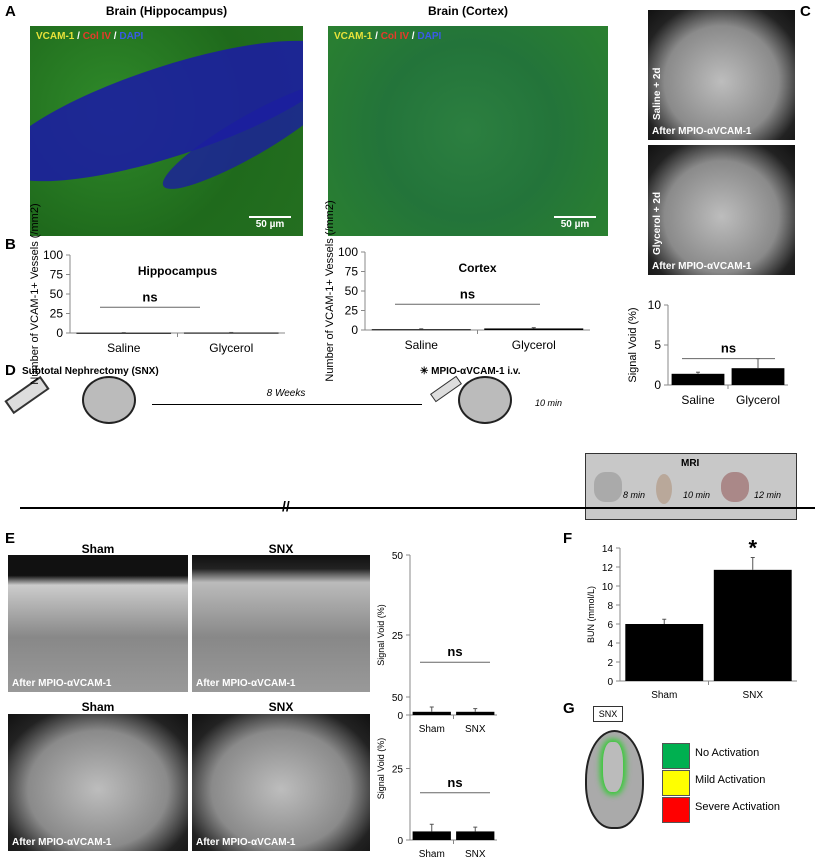 This screenshot has height=861, width=825. I want to click on chart-title: Hippocampus, so click(178, 271).